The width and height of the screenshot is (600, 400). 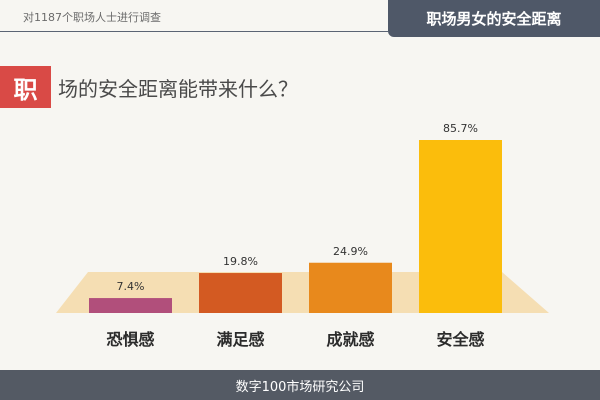 I want to click on source-footer: 数字100市场研究公司, so click(x=300, y=385).